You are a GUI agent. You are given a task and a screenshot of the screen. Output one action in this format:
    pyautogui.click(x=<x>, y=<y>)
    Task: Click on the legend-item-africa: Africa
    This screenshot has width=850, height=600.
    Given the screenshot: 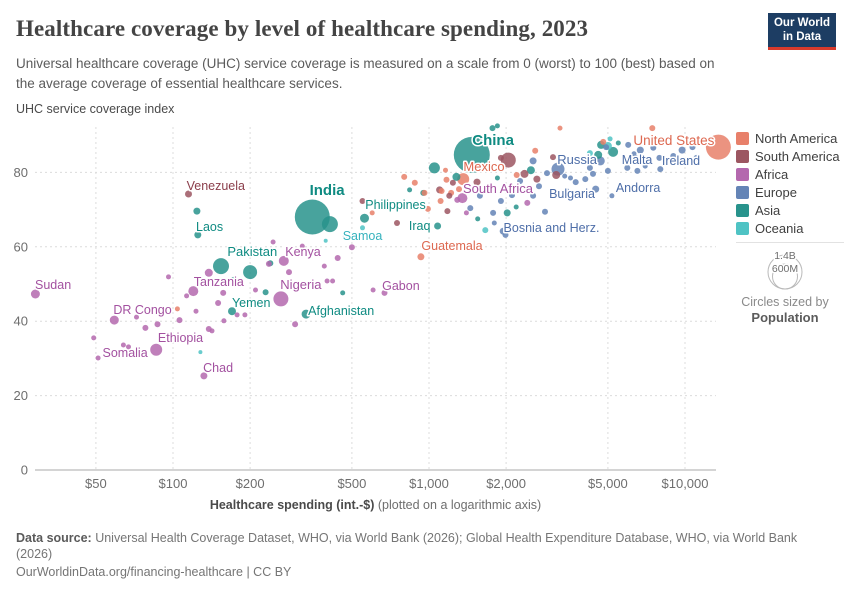 What is the action you would take?
    pyautogui.click(x=788, y=174)
    